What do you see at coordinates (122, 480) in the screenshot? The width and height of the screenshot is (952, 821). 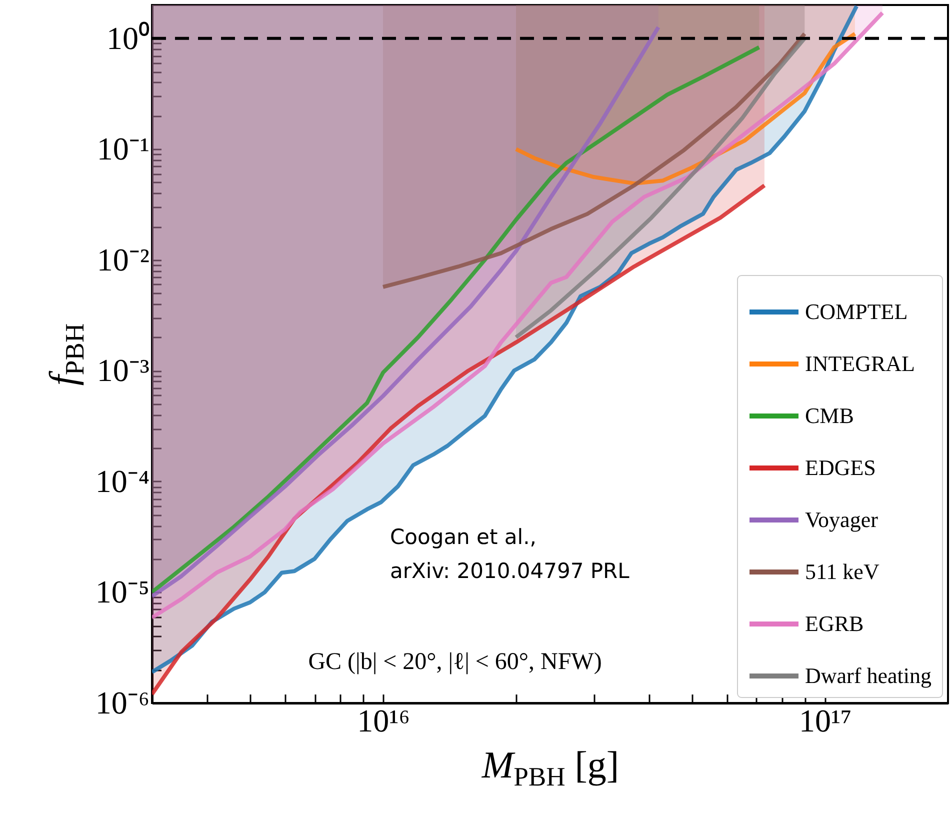 I see `y-tick-label: 10⁻⁴` at bounding box center [122, 480].